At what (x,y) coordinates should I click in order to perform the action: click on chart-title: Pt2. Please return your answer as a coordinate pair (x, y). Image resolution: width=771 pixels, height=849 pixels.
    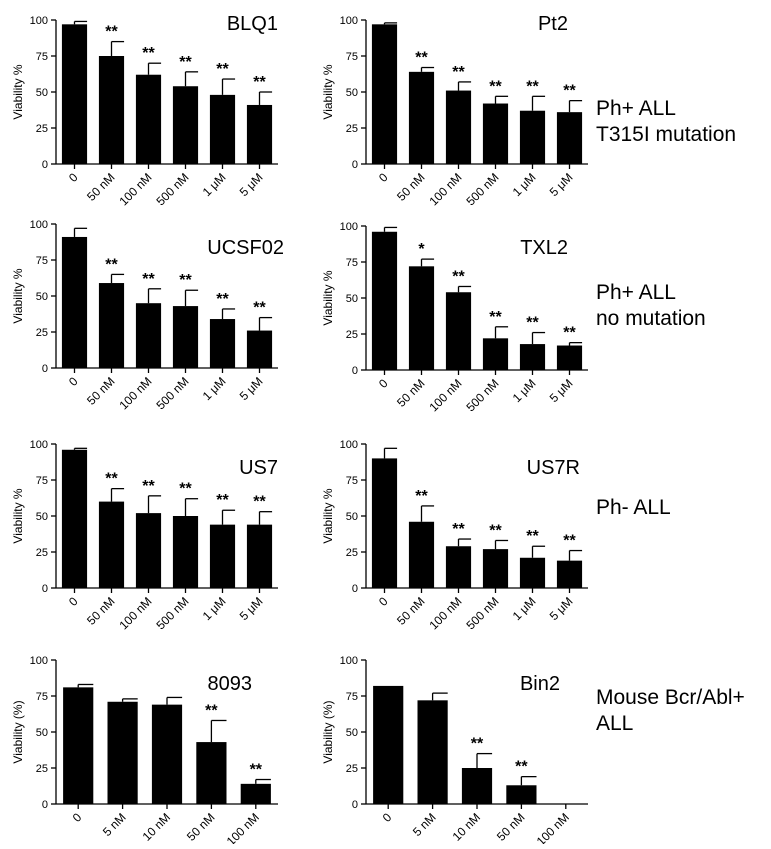
    Looking at the image, I should click on (553, 24).